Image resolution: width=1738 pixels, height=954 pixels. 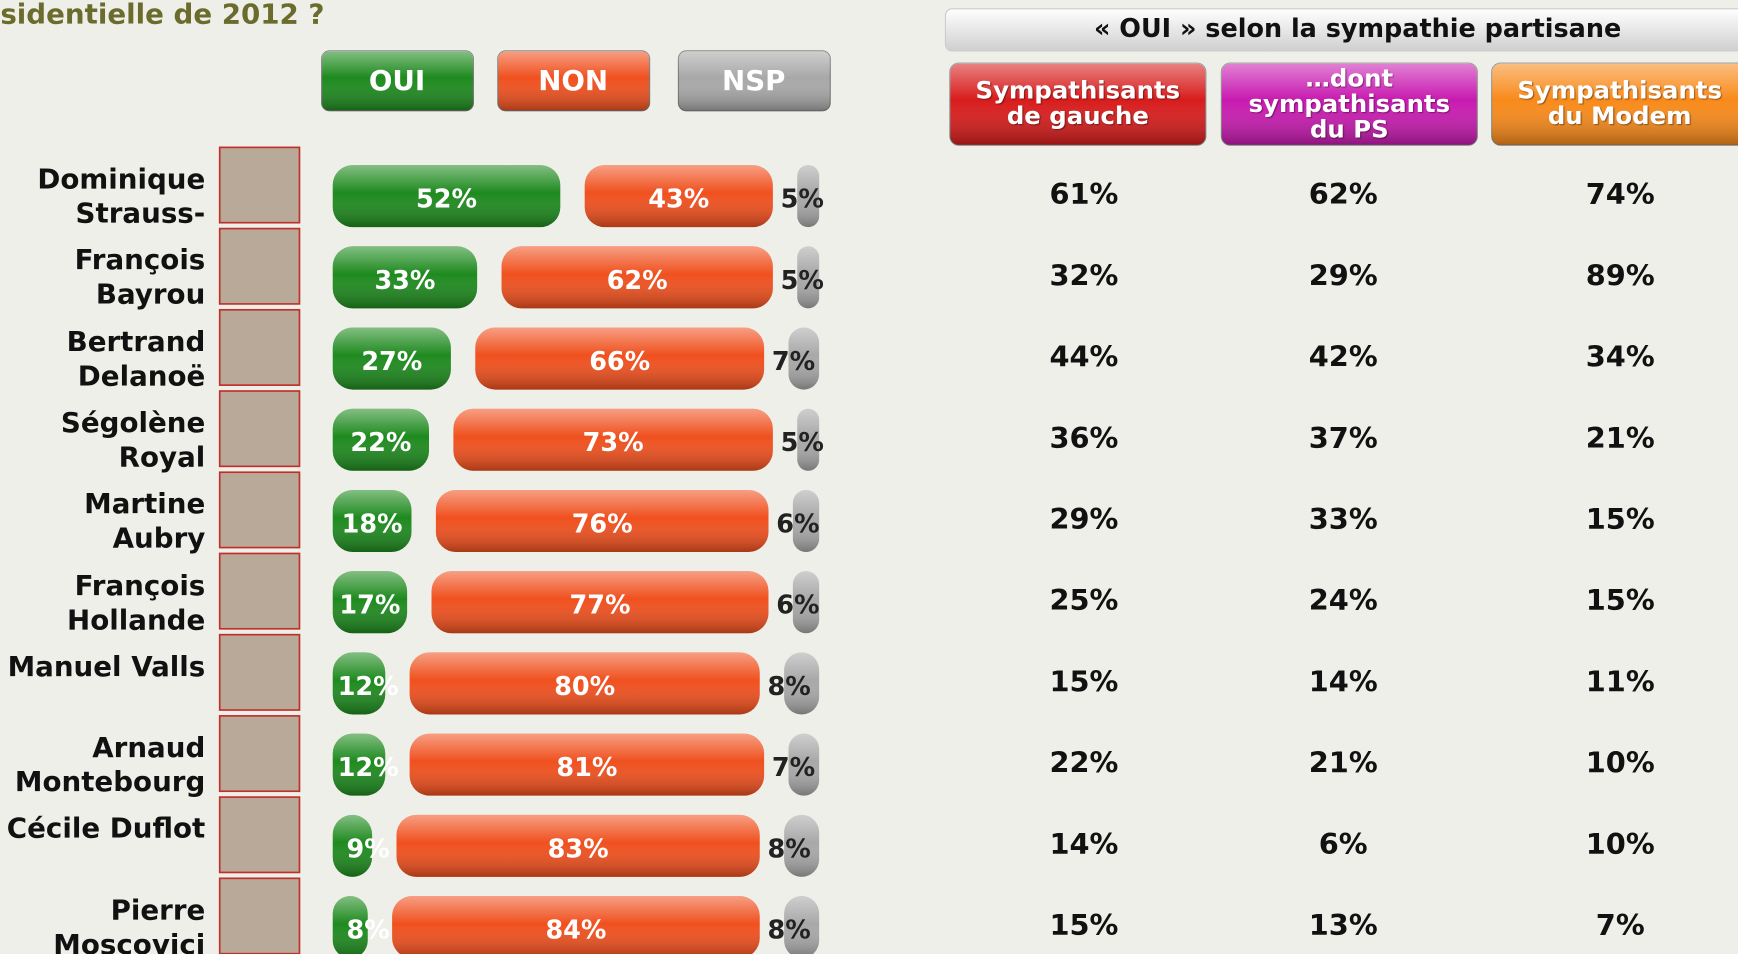 What do you see at coordinates (162, 15) in the screenshot?
I see `chart-title: sidentielle de 2012 ?` at bounding box center [162, 15].